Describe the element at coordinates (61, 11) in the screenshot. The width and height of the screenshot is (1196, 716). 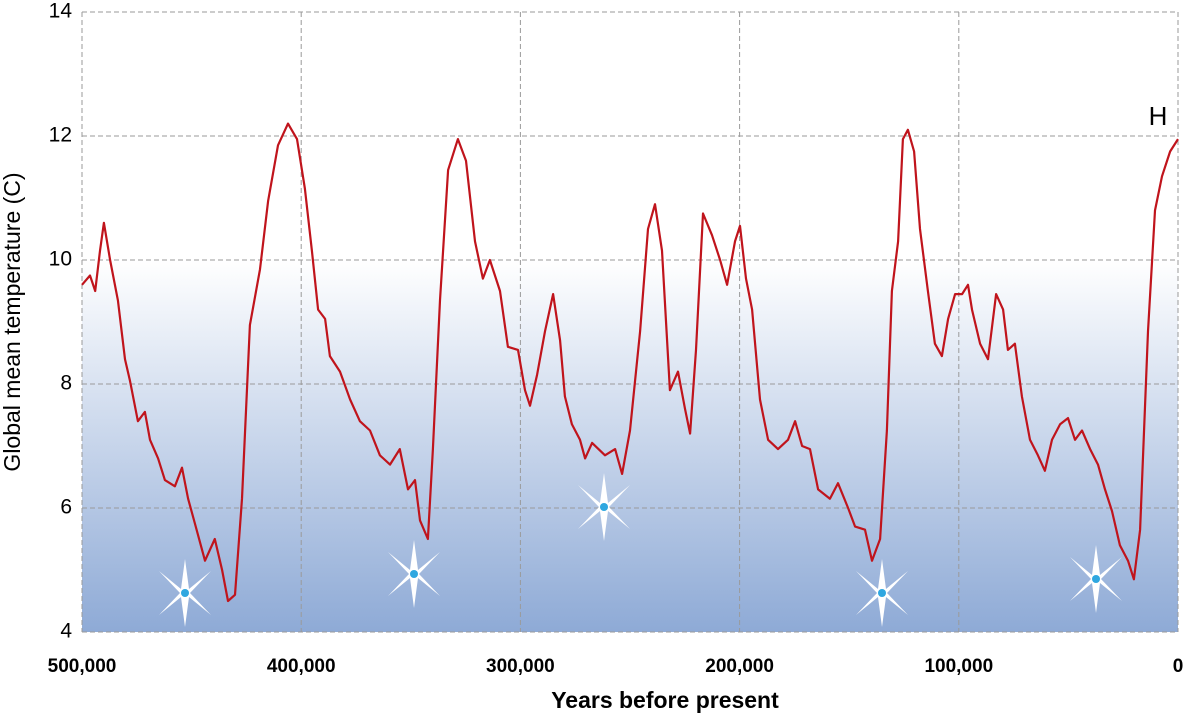
I see `y-tick-label: 14` at that location.